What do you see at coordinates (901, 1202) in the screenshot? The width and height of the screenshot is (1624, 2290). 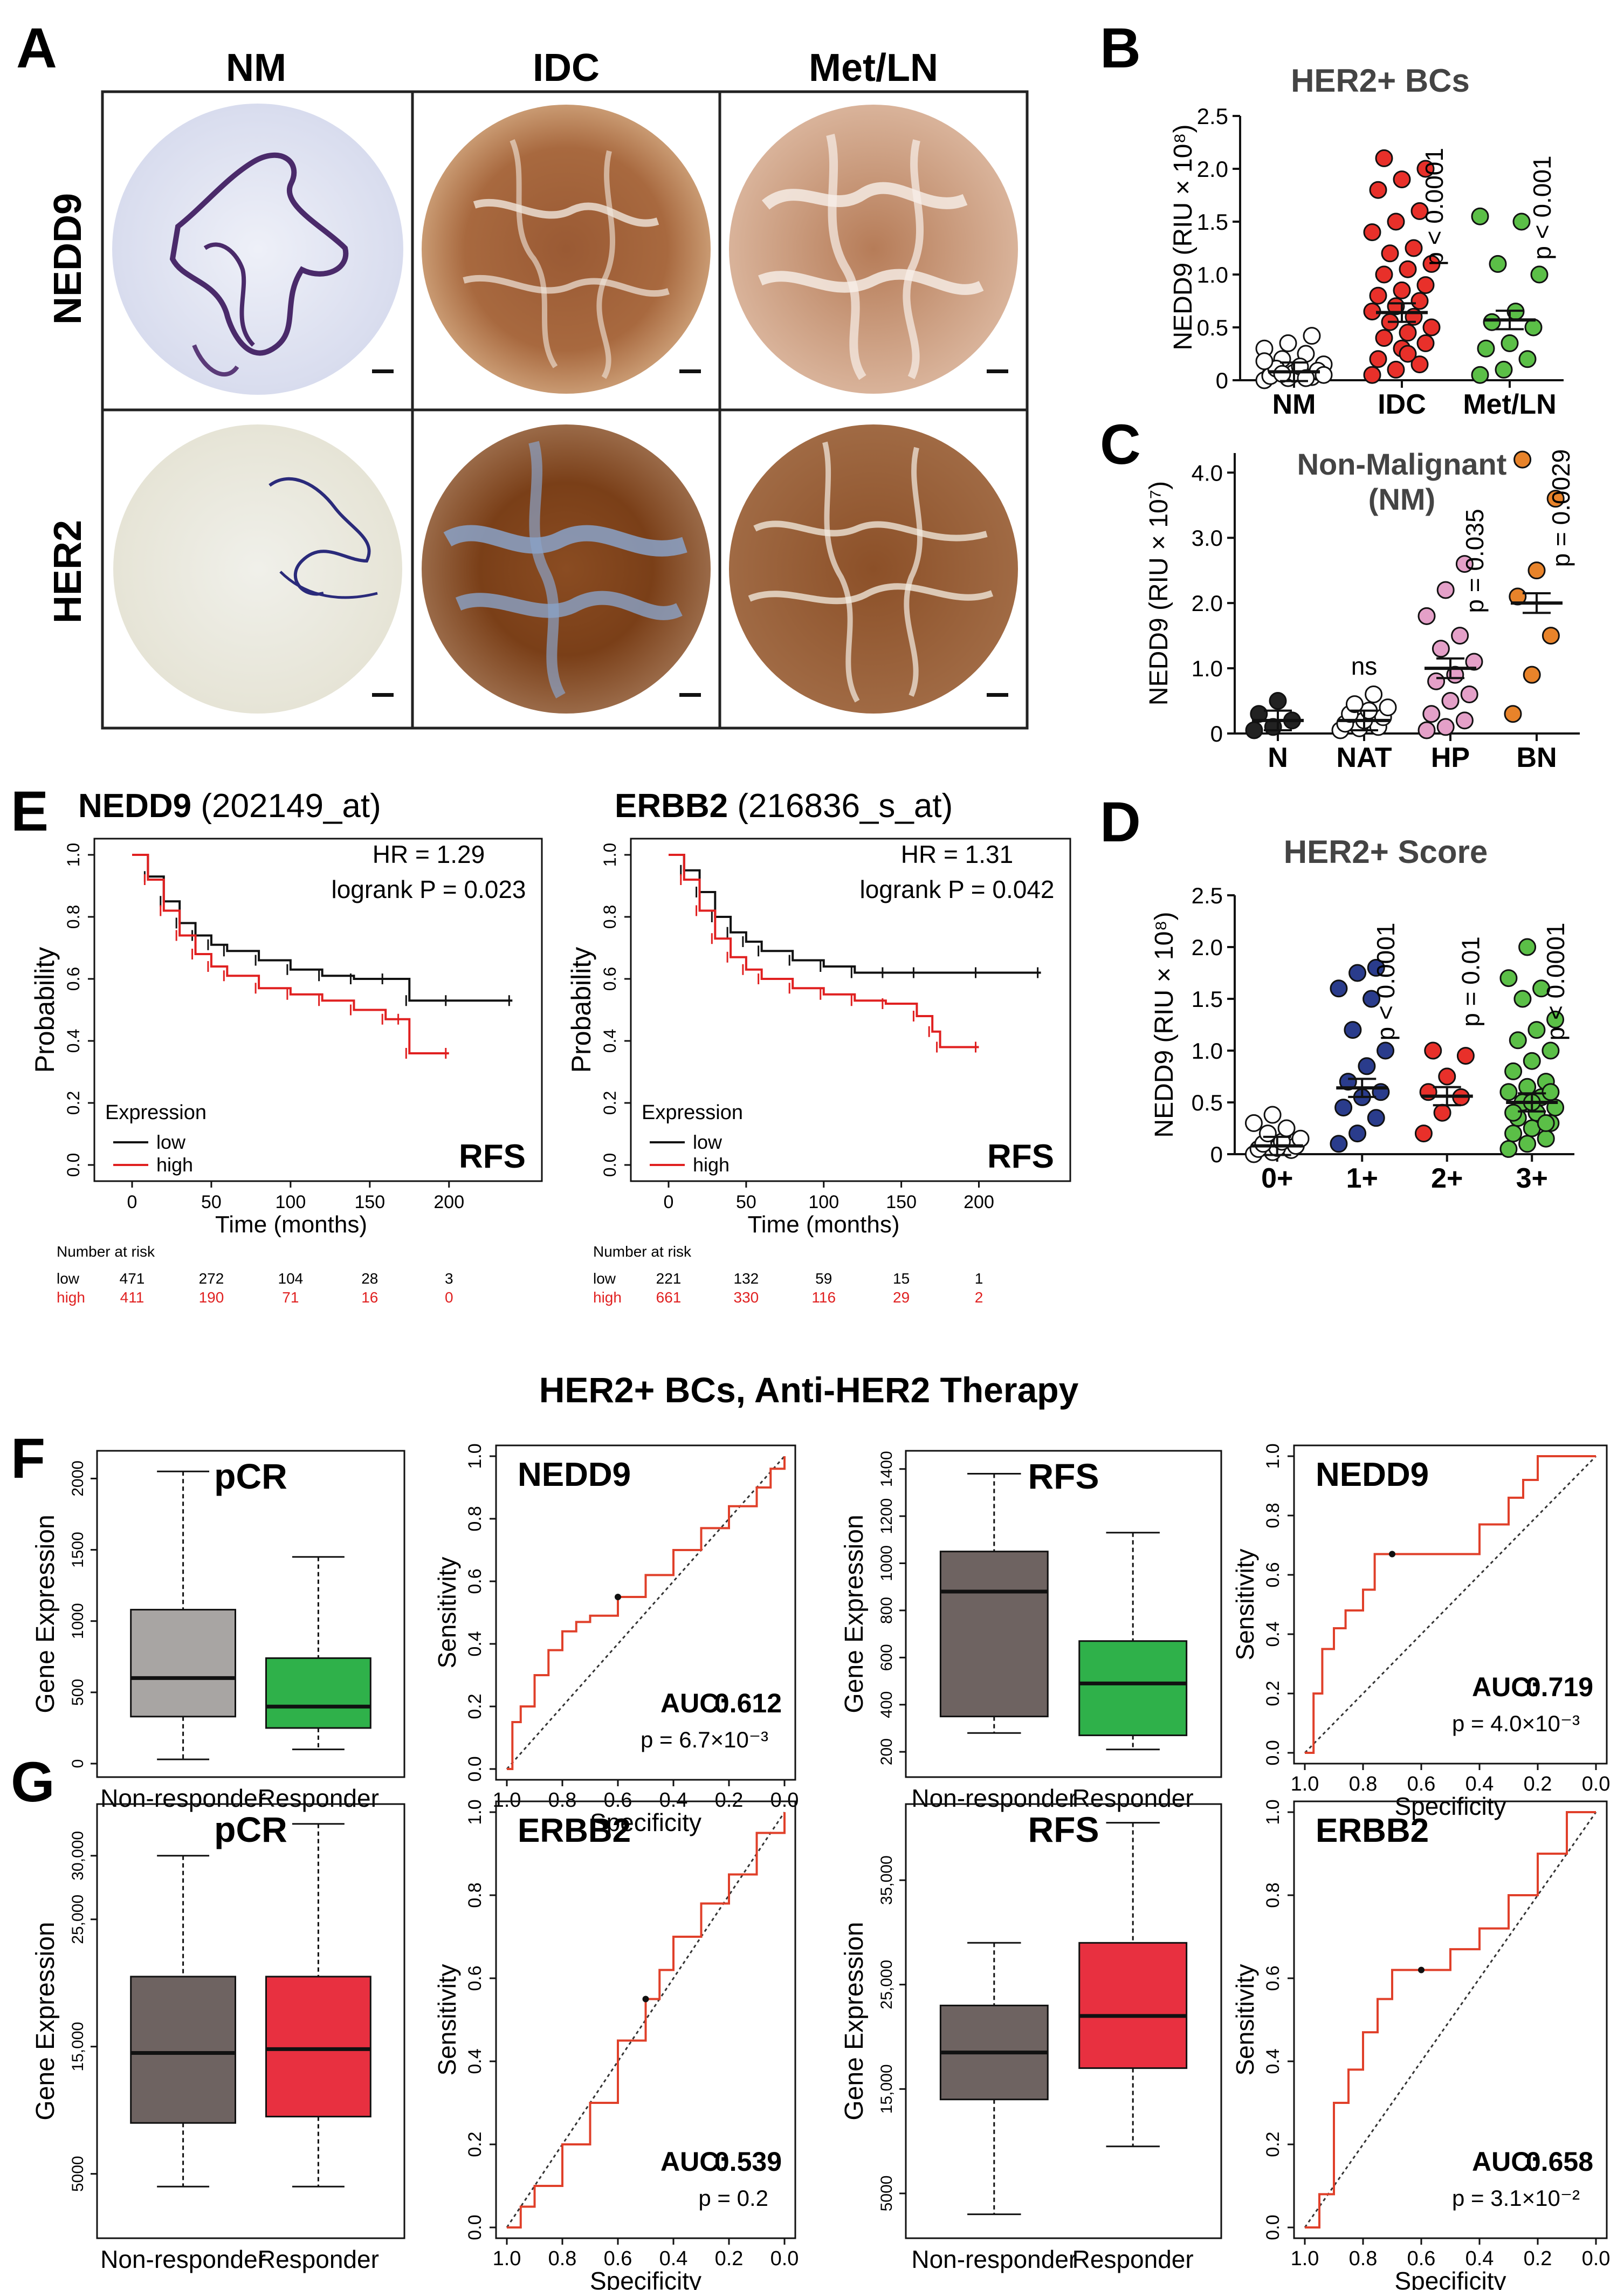 I see `x-tick-label: 150` at bounding box center [901, 1202].